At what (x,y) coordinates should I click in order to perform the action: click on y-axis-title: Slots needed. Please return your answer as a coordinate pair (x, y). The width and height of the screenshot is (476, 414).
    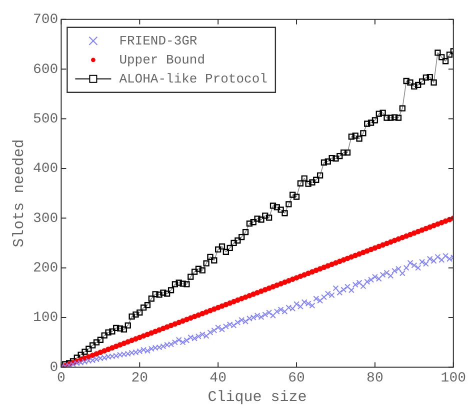
    Looking at the image, I should click on (19, 193).